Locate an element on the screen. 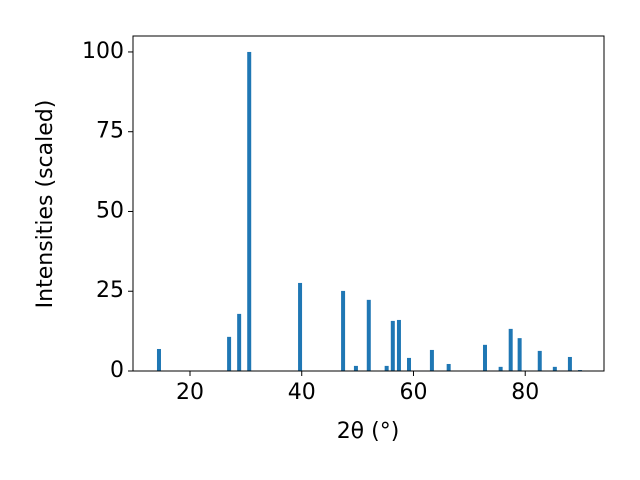  y-tick-label: 50 is located at coordinates (110, 210).